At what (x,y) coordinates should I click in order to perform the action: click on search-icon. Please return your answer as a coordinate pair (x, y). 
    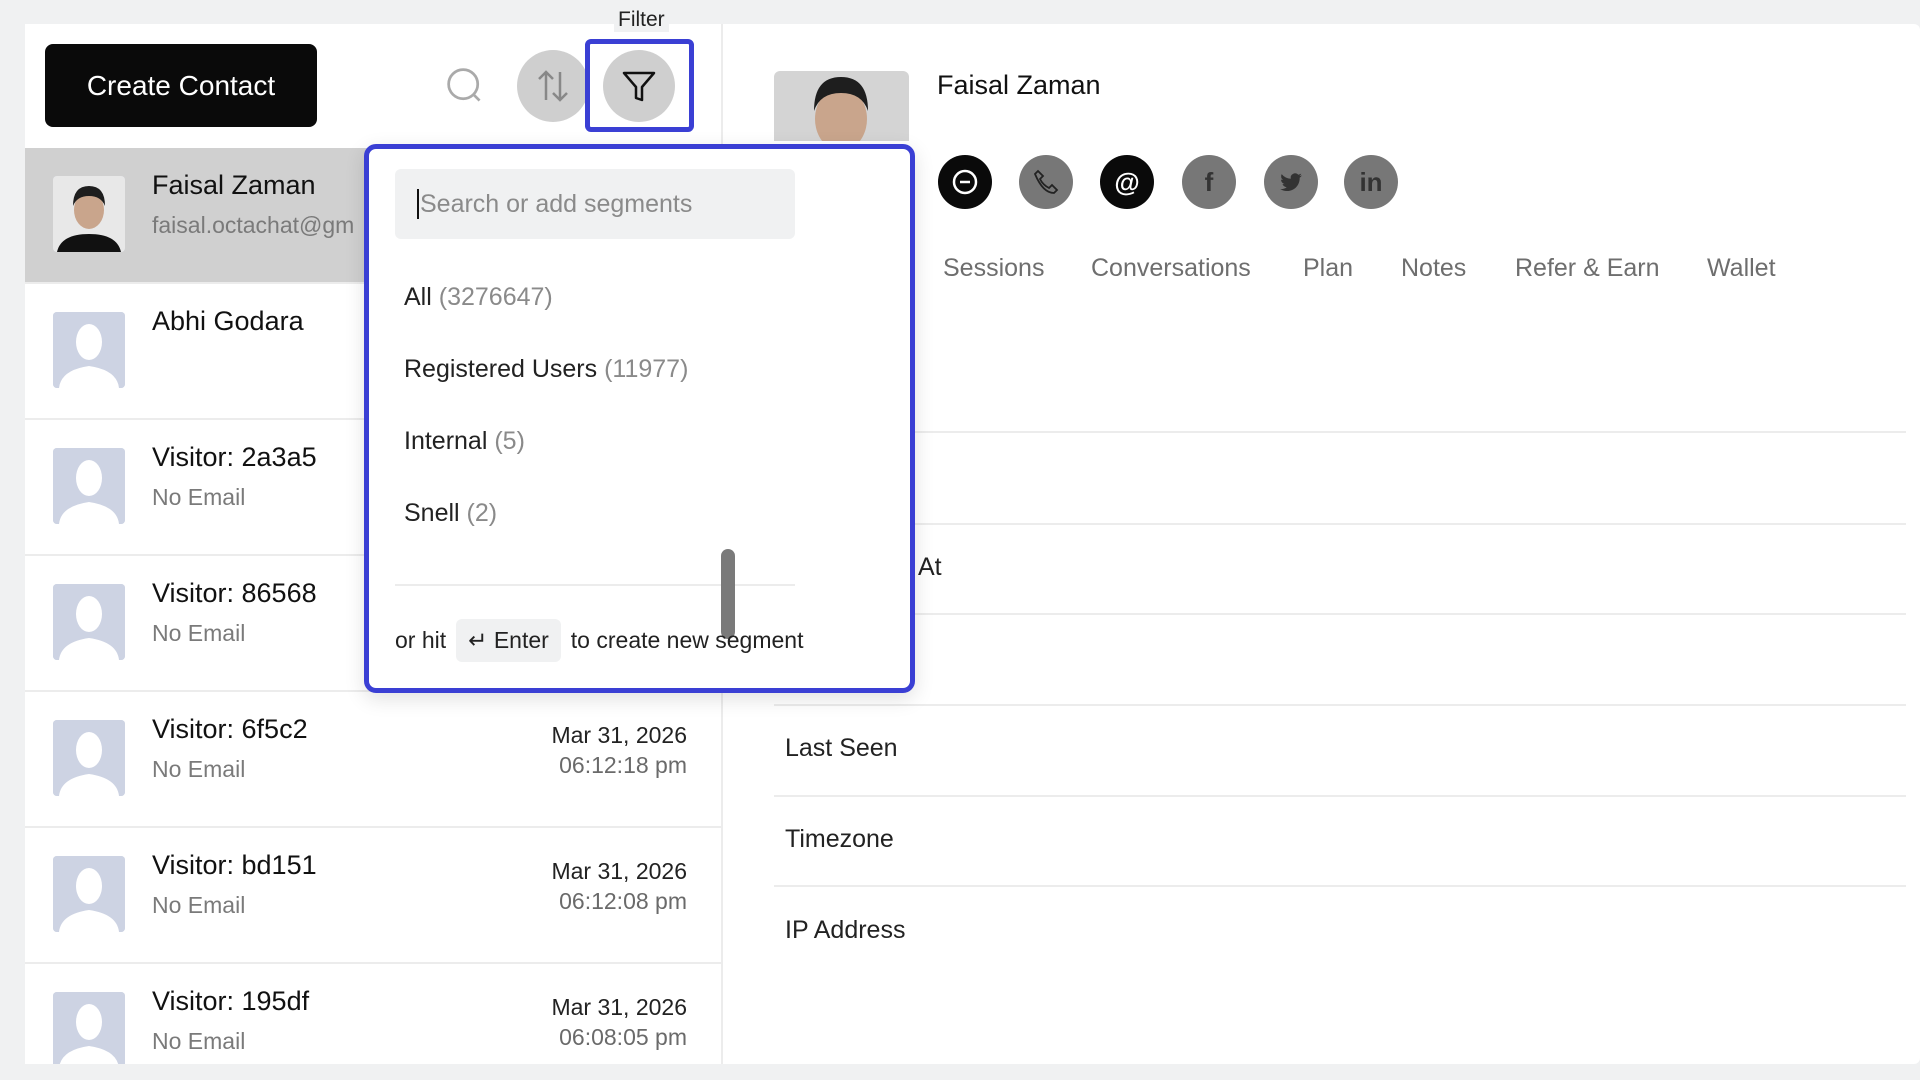
    Looking at the image, I should click on (464, 85).